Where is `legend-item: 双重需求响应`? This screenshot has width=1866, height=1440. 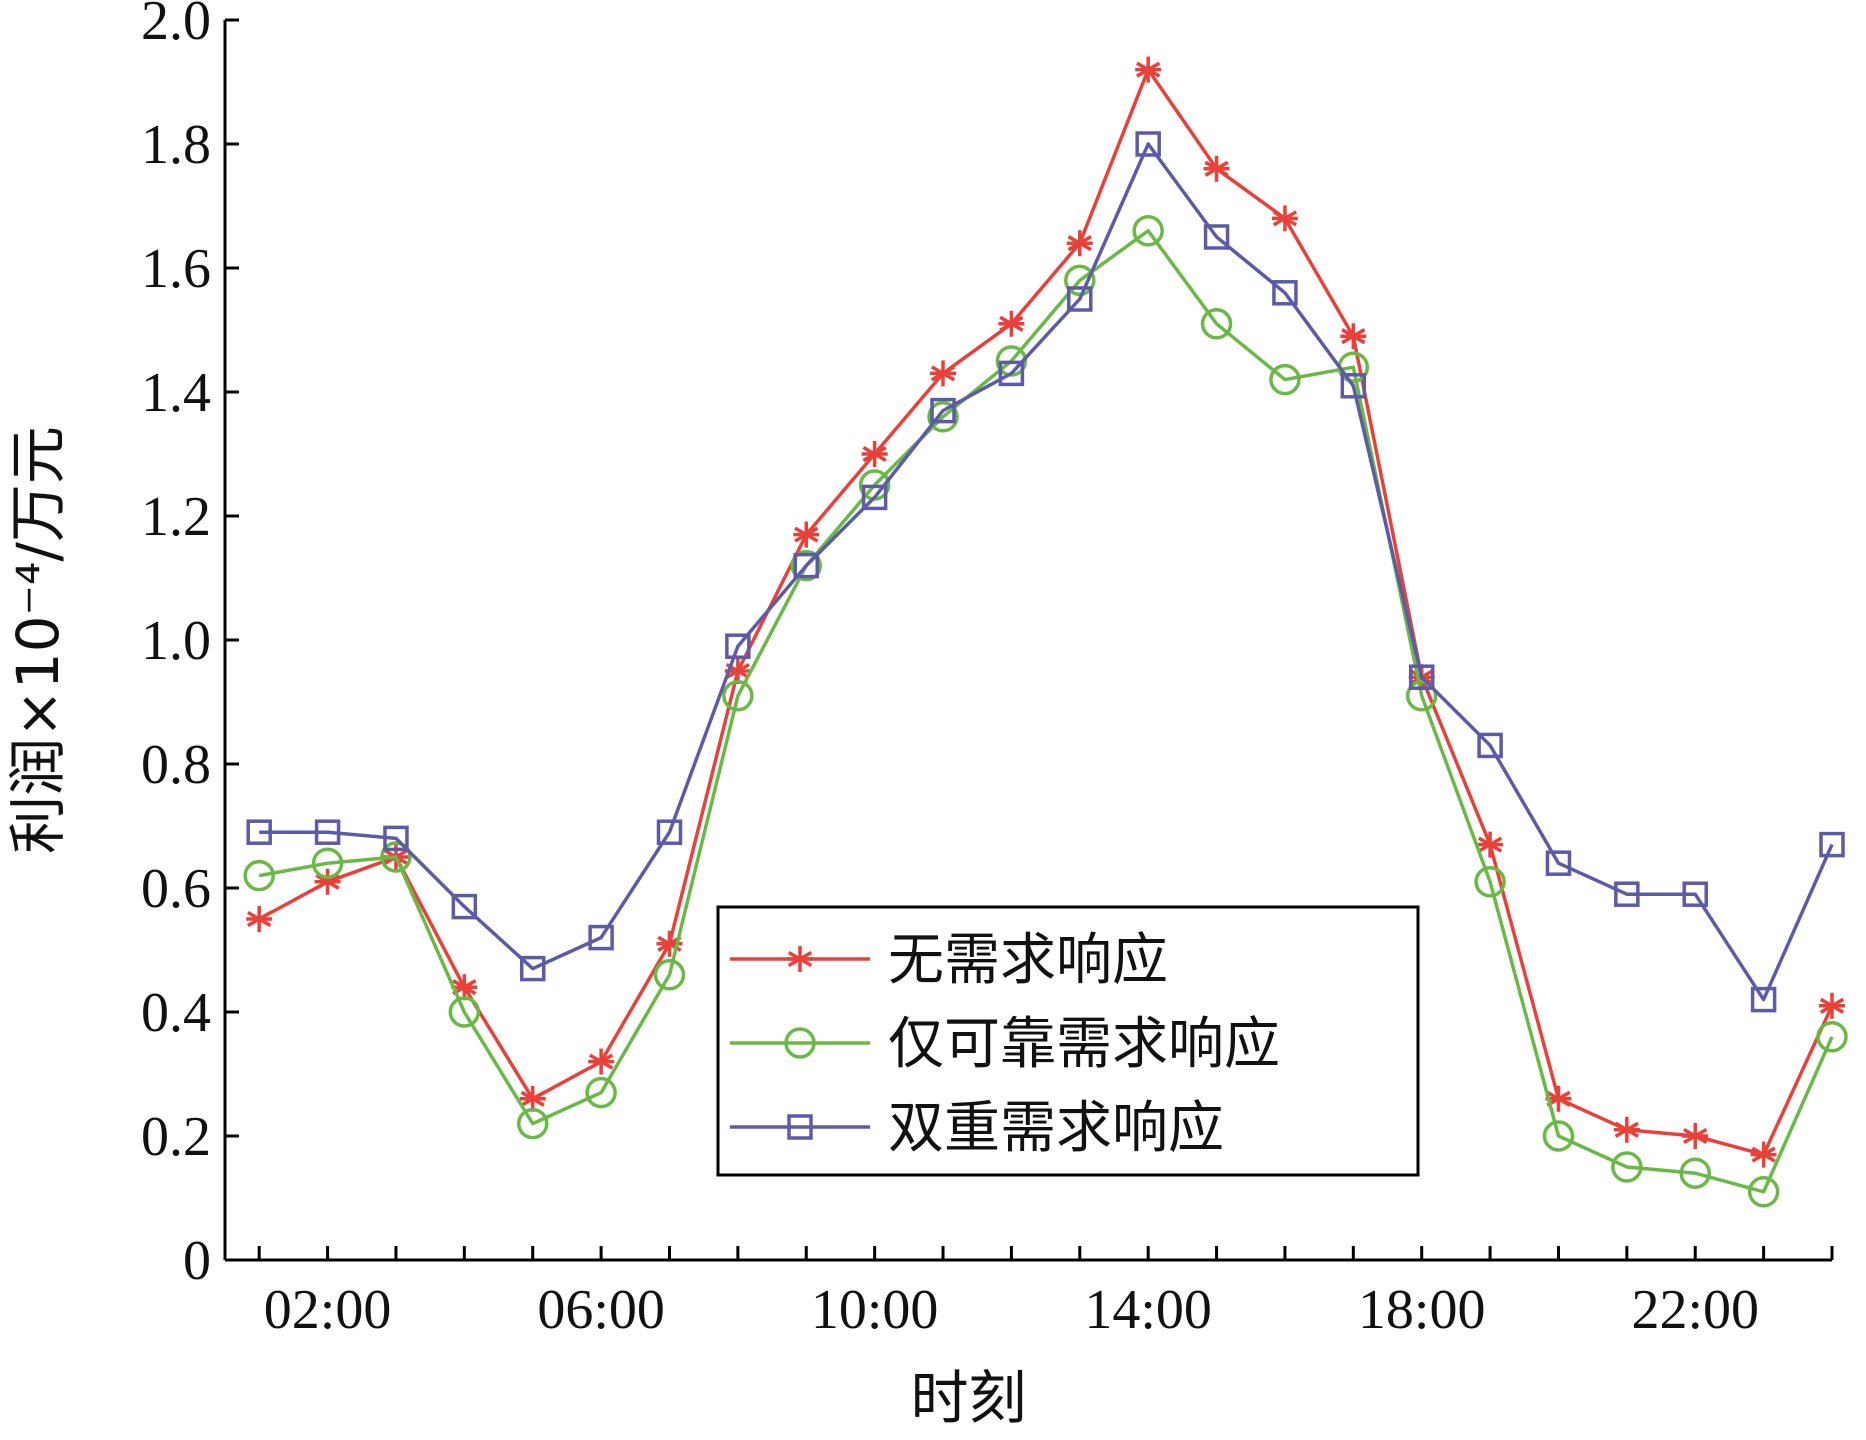 legend-item: 双重需求响应 is located at coordinates (977, 1128).